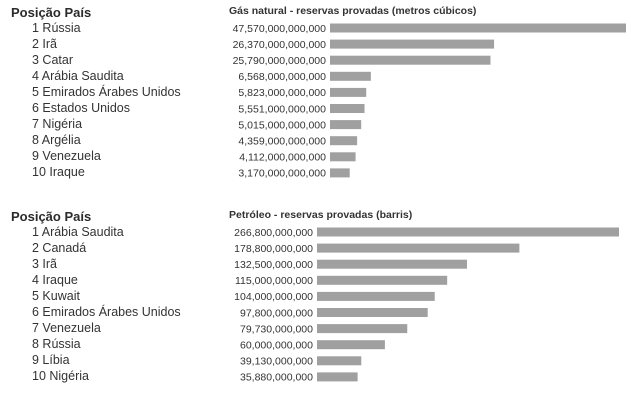 The width and height of the screenshot is (631, 404). Describe the element at coordinates (273, 297) in the screenshot. I see `bar-value-label: 104,000,000,000` at that location.